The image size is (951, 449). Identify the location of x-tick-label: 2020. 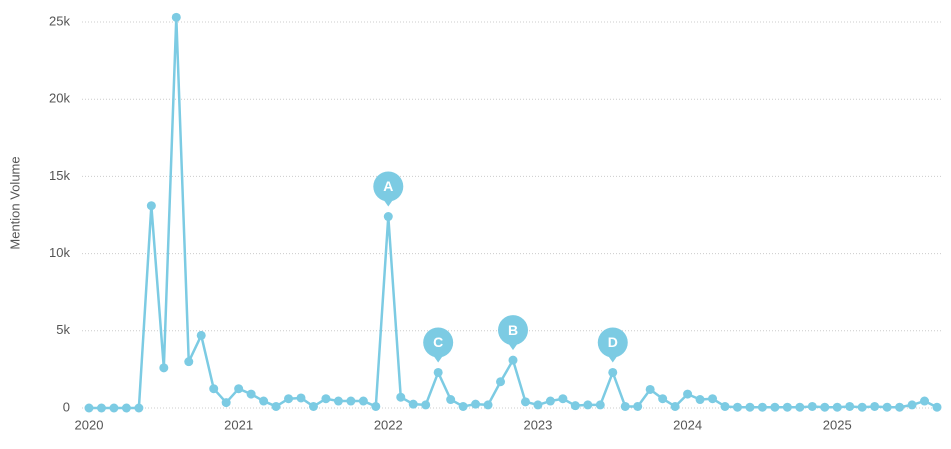
(89, 424).